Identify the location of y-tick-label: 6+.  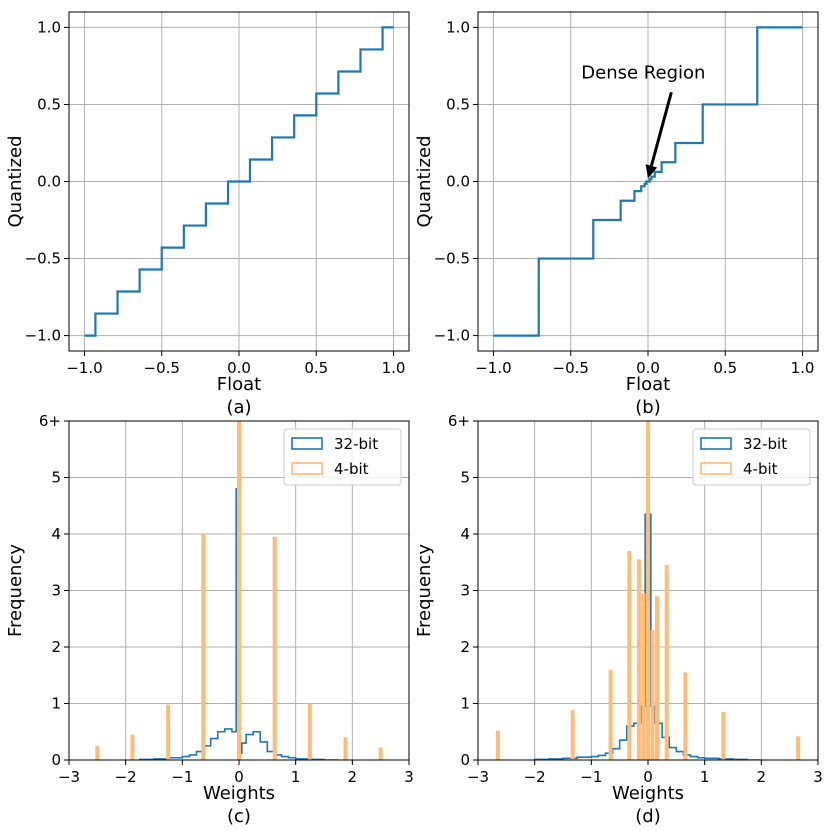
(459, 421).